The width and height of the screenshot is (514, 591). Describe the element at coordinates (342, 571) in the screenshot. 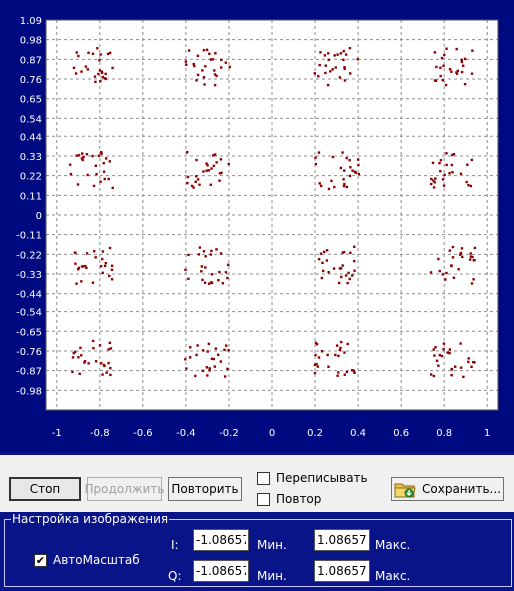

I see `q-max-field` at that location.